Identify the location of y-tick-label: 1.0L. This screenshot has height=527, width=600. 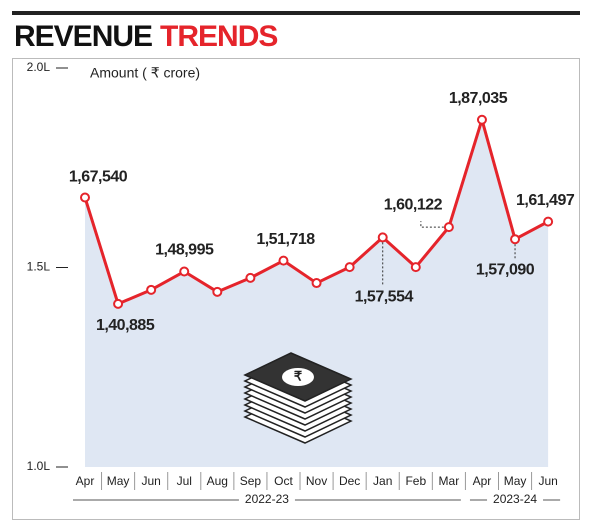
(39, 466).